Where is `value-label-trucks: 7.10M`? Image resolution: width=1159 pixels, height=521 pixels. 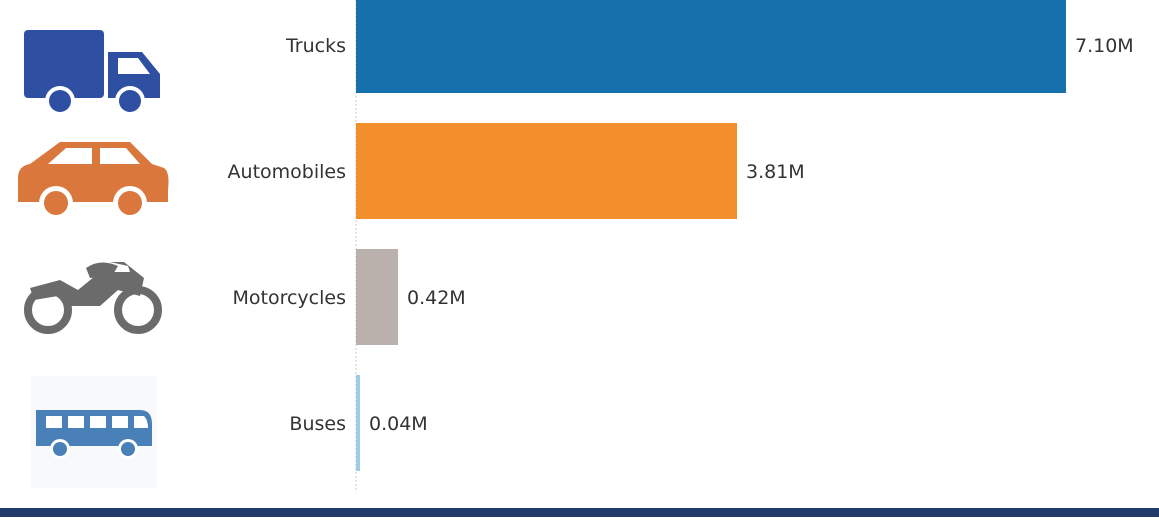
value-label-trucks: 7.10M is located at coordinates (1104, 46).